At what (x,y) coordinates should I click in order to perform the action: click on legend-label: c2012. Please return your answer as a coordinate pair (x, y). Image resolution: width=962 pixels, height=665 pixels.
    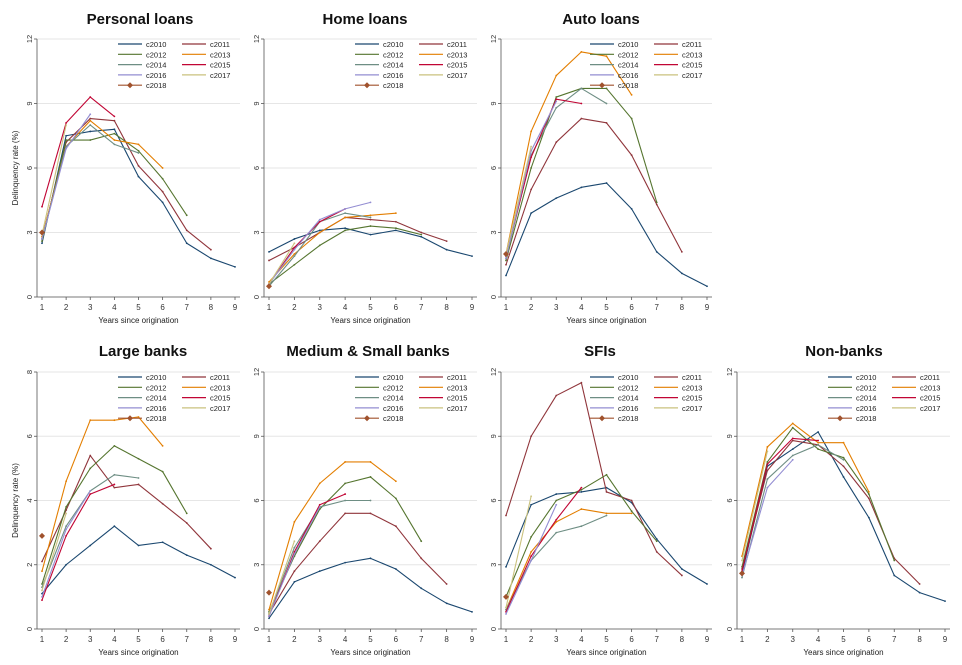
    Looking at the image, I should click on (866, 387).